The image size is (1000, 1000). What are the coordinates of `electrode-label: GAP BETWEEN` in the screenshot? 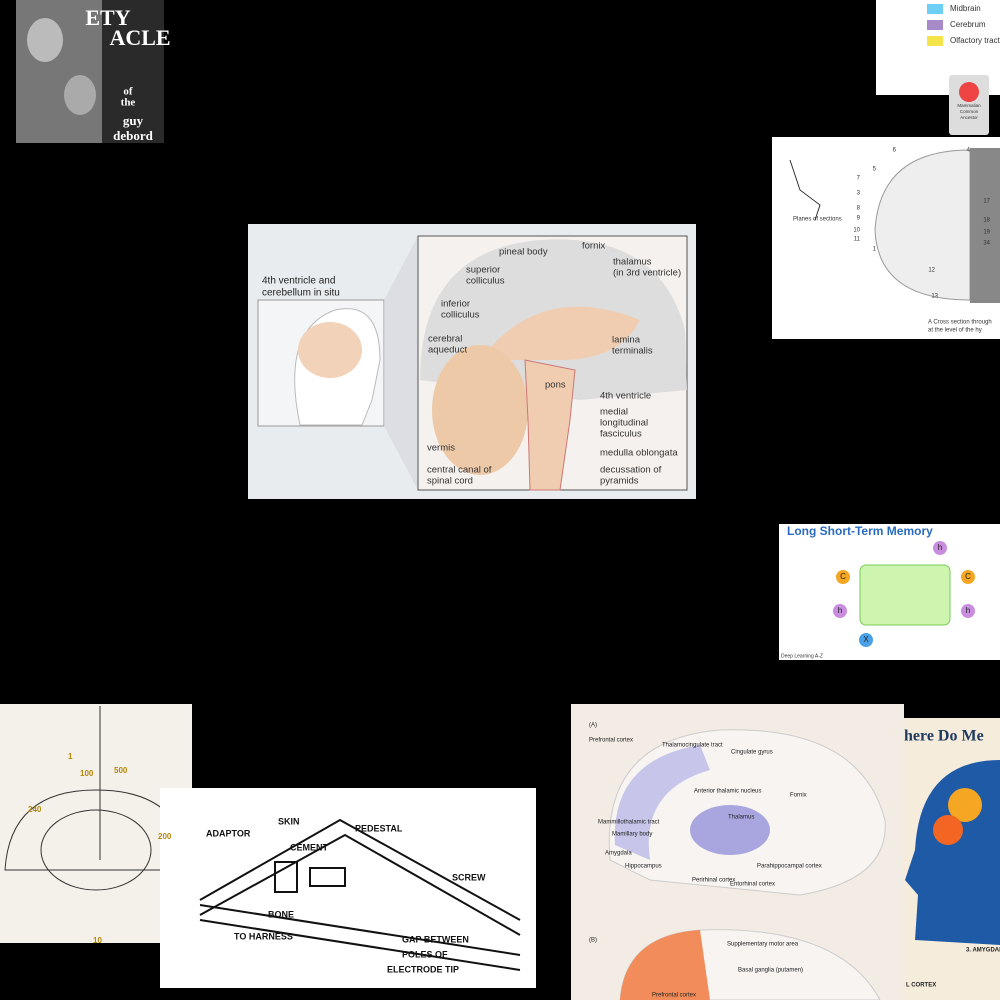 It's located at (435, 939).